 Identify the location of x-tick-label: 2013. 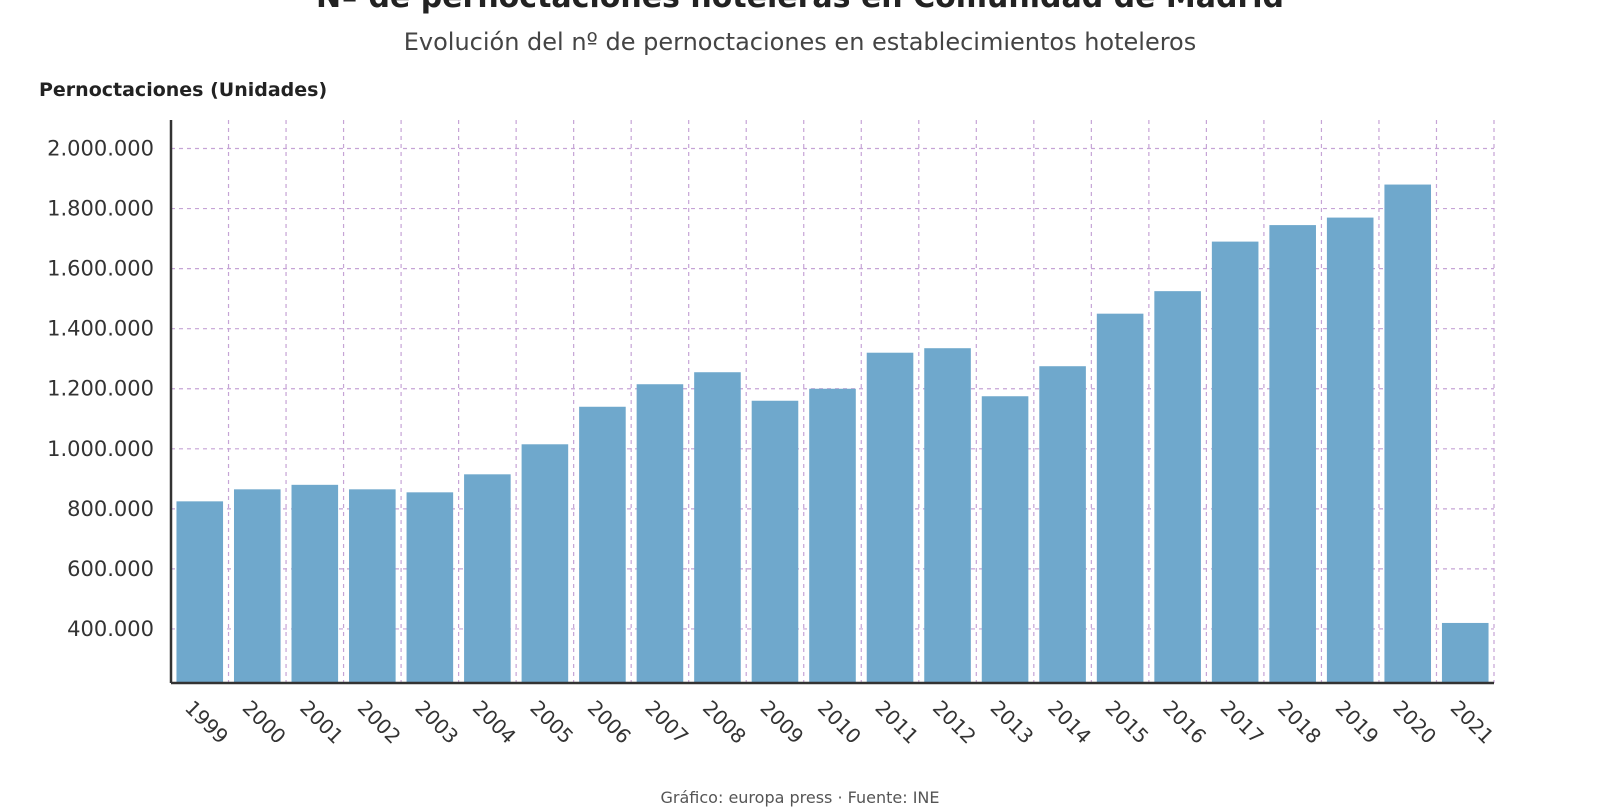
(1012, 722).